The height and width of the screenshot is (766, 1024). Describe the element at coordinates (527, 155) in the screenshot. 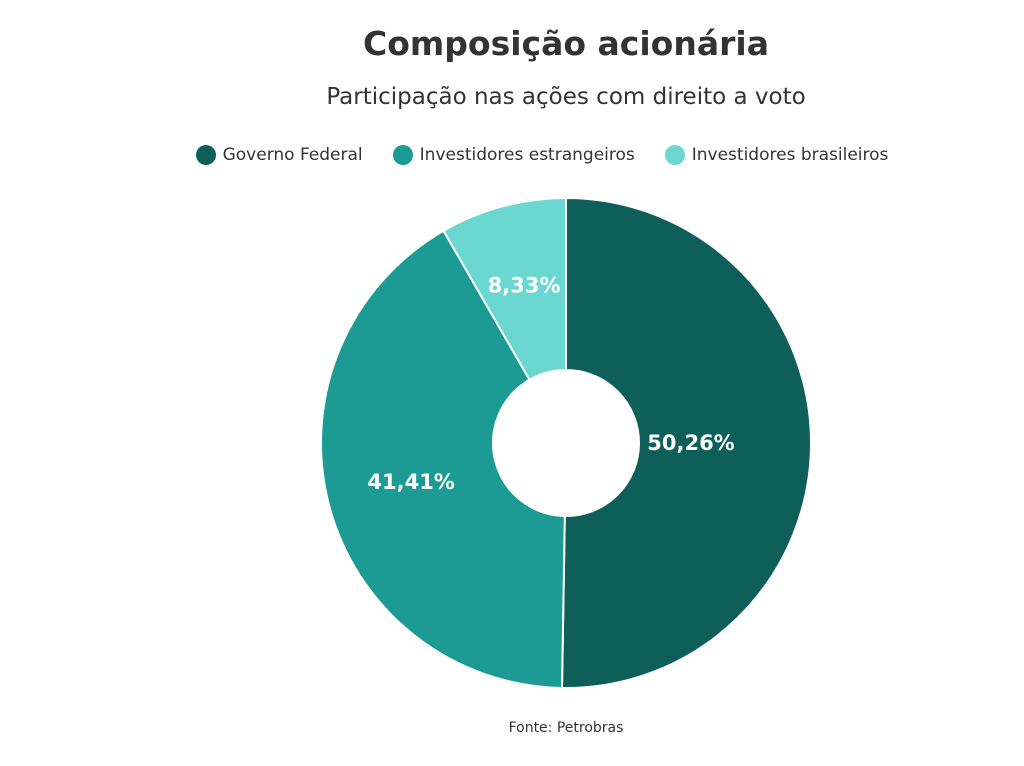

I see `legend-label: Investidores estrangeiros` at that location.